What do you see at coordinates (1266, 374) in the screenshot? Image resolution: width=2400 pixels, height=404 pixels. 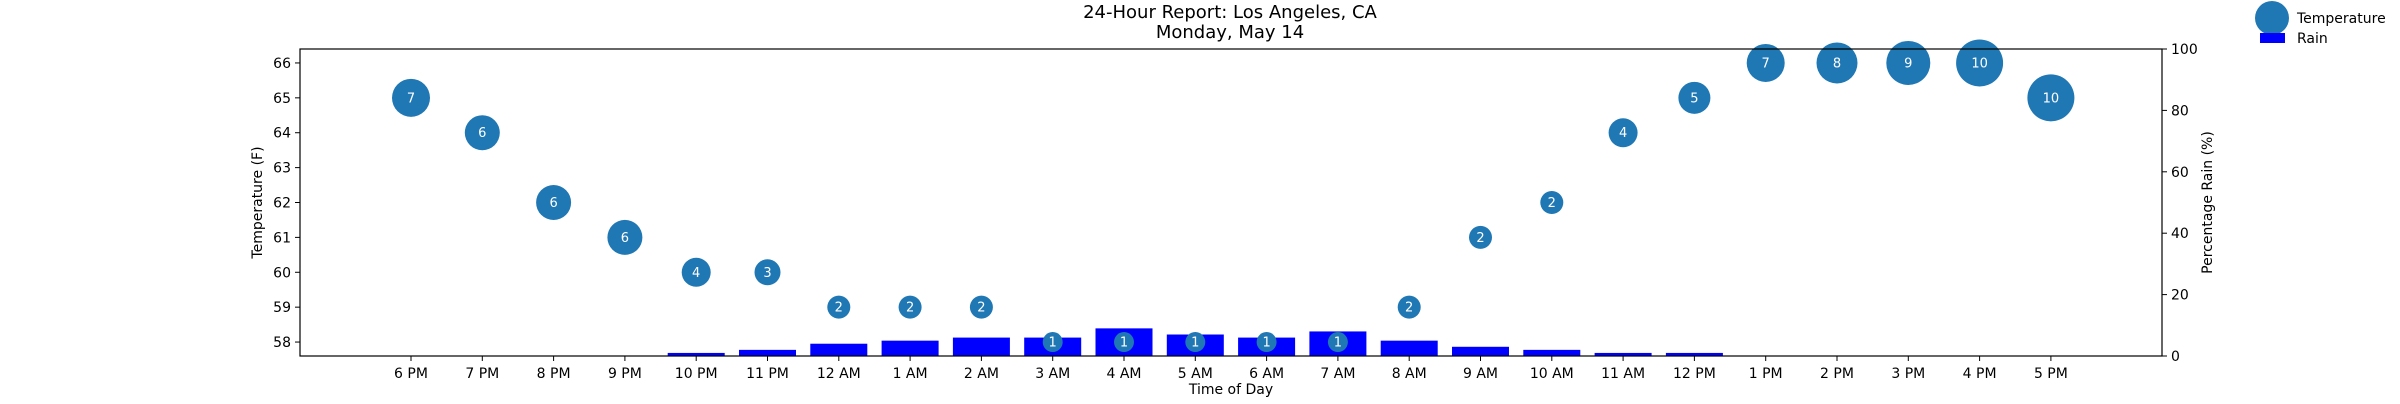 I see `x-tick-label: 6 AM` at bounding box center [1266, 374].